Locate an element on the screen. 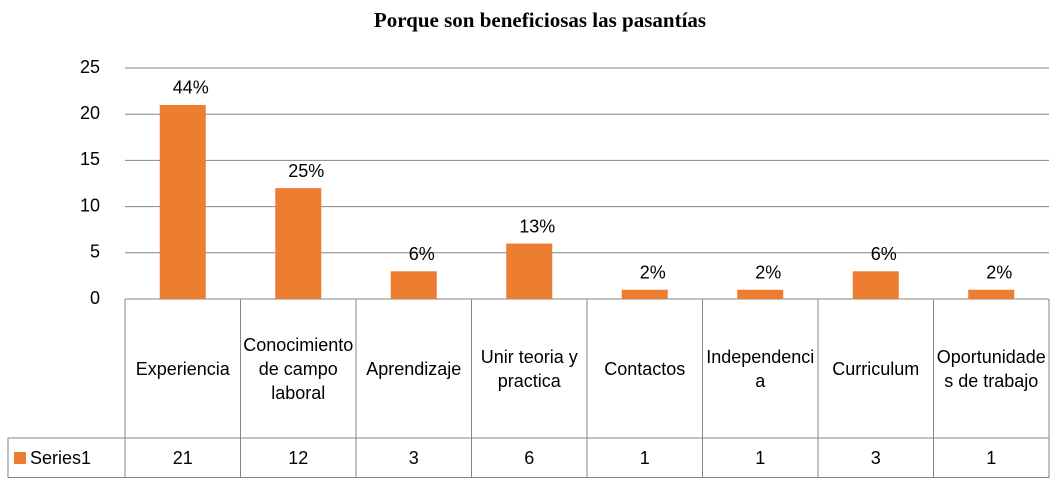  category-cell: Unir teoria y practica is located at coordinates (529, 368).